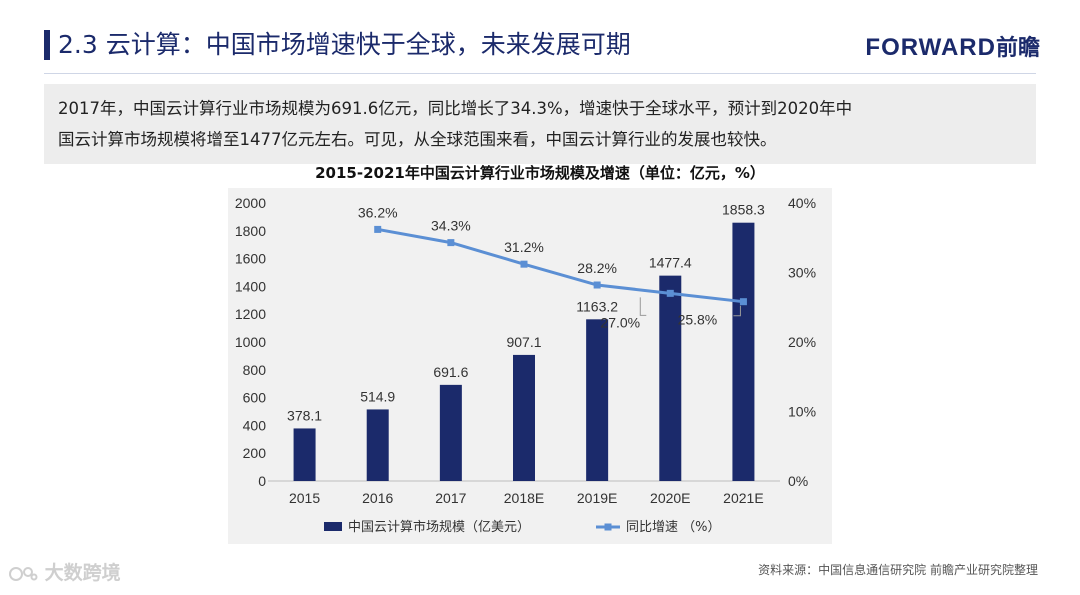 Image resolution: width=1080 pixels, height=595 pixels. Describe the element at coordinates (304, 498) in the screenshot. I see `x-tick-label: 2015` at that location.